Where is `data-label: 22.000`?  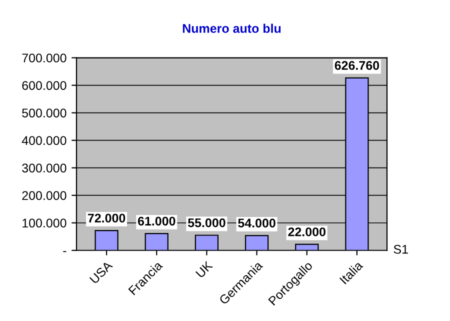
data-label: 22.000 is located at coordinates (307, 231).